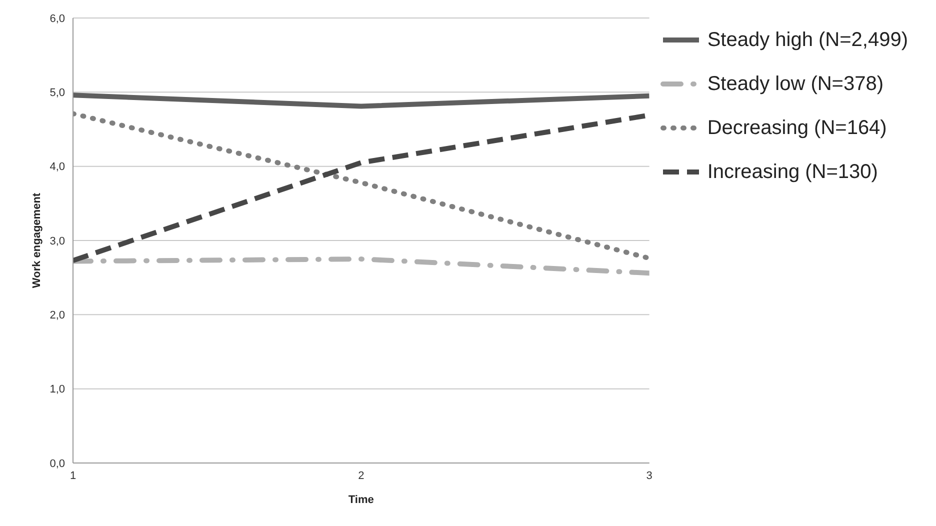  What do you see at coordinates (649, 476) in the screenshot?
I see `x-tick-label: 3` at bounding box center [649, 476].